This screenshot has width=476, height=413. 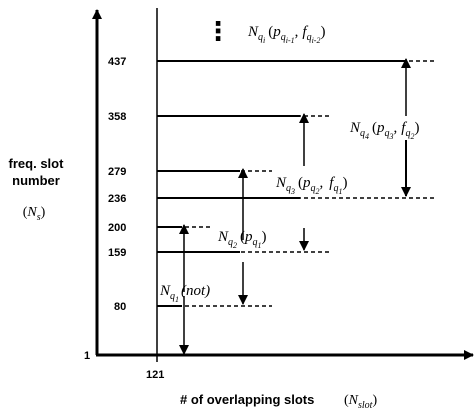 I want to click on y-axis-label-line2: number, so click(x=36, y=180).